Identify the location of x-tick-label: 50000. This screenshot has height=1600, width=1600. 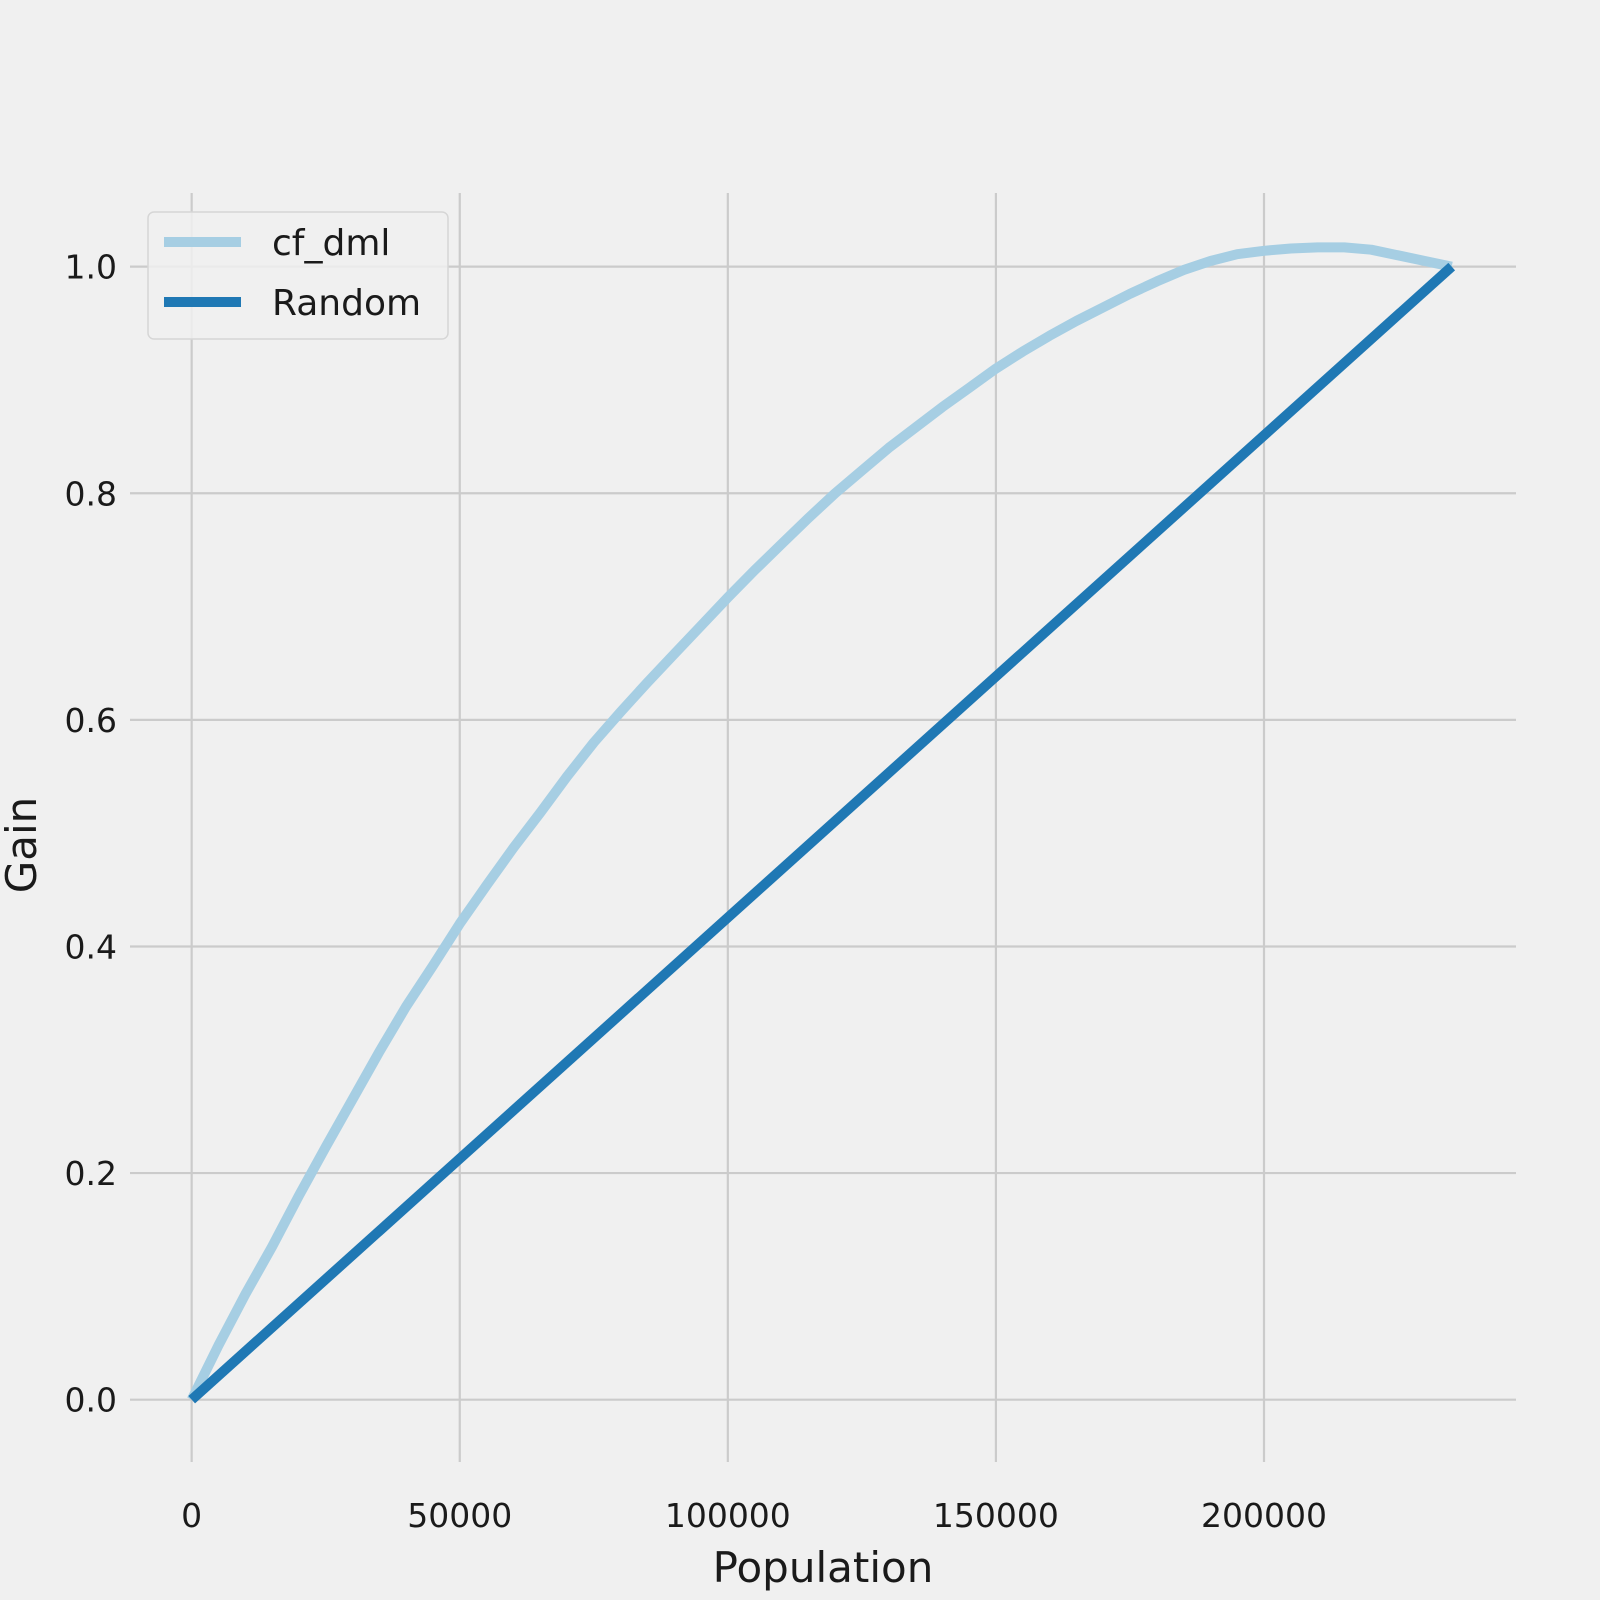
(459, 1515).